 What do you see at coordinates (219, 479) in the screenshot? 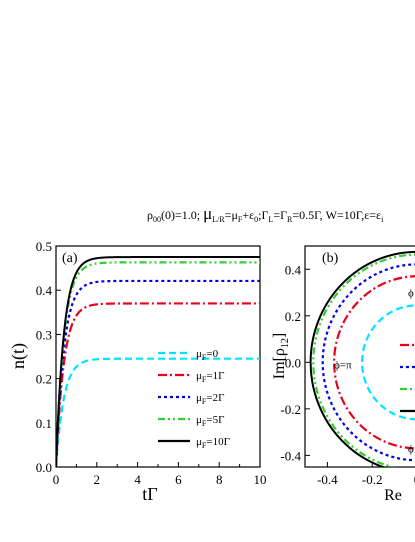
I see `panel-a-xtick-label: 8` at bounding box center [219, 479].